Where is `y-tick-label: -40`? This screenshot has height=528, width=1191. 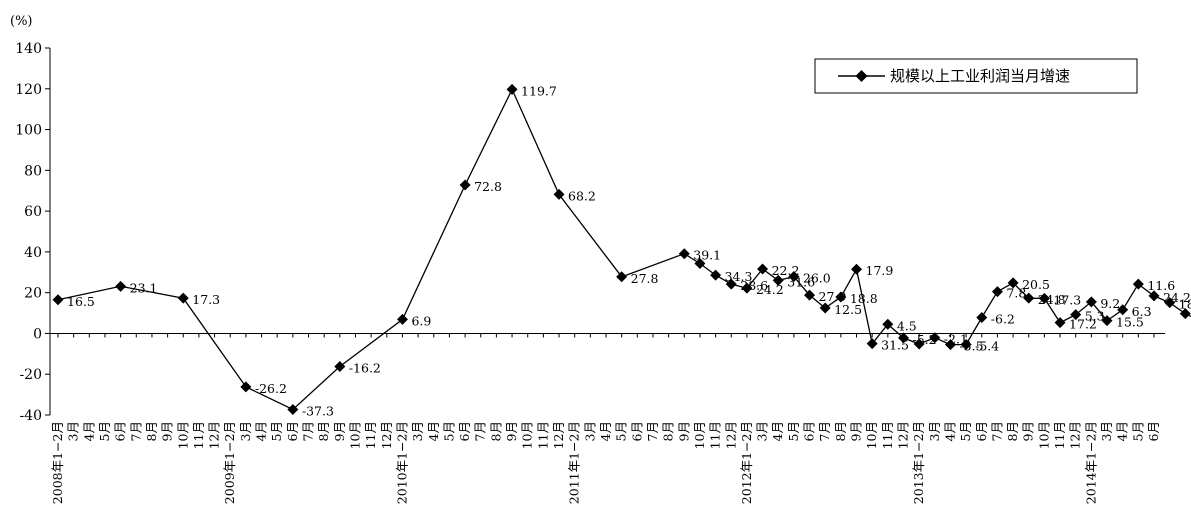 y-tick-label: -40 is located at coordinates (30, 416).